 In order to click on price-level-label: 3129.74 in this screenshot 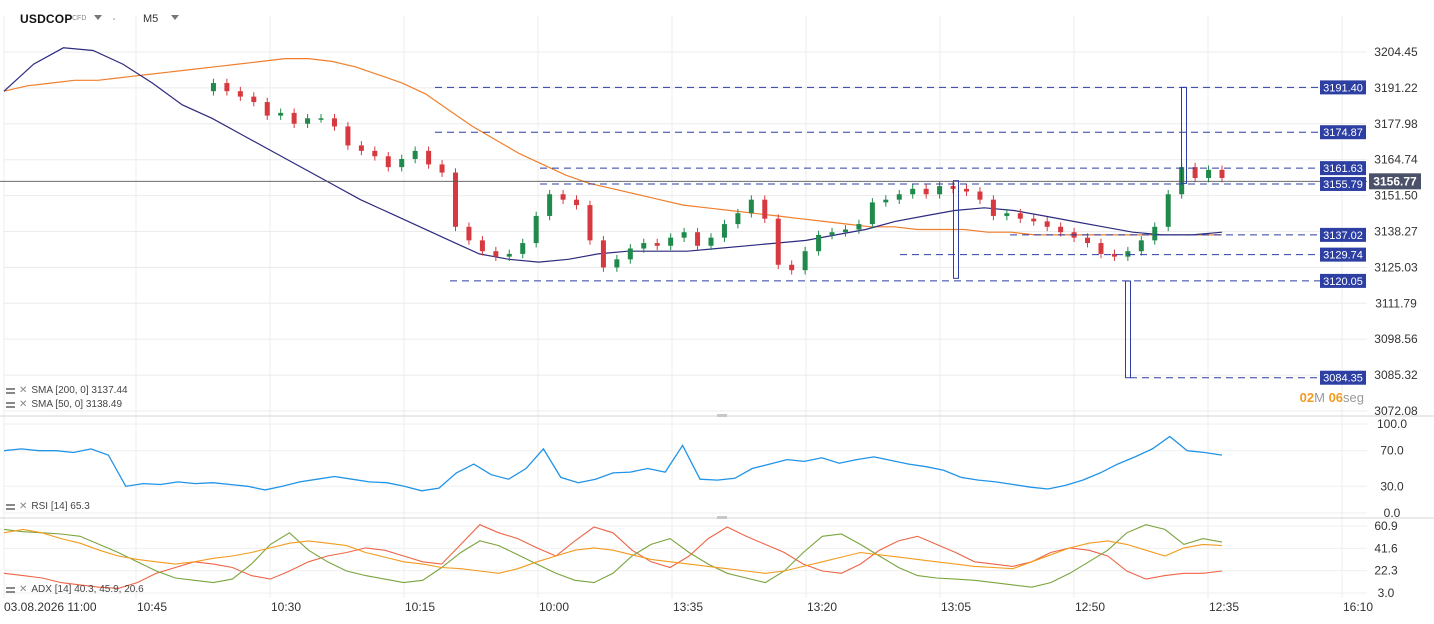, I will do `click(1343, 256)`.